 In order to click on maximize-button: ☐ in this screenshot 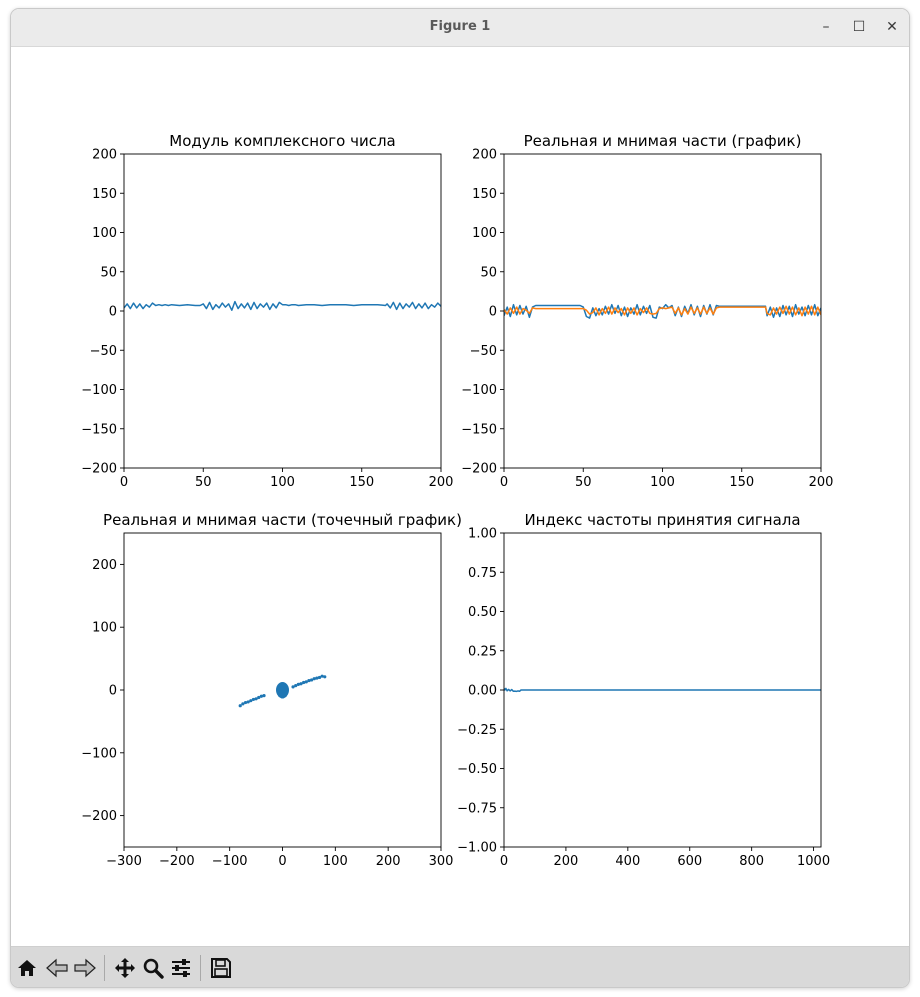, I will do `click(859, 27)`.